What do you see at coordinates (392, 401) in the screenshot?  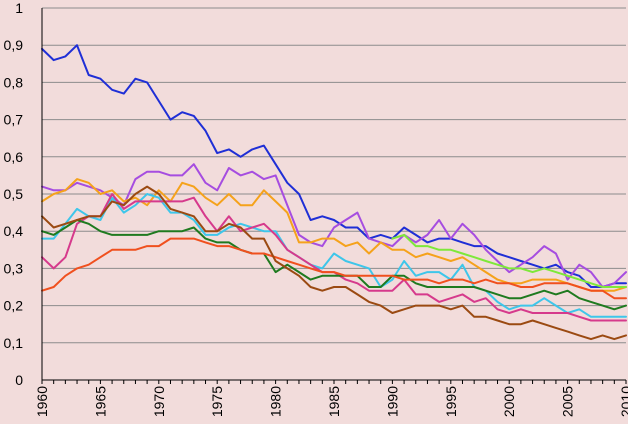 I see `x-tick-label: 1990` at bounding box center [392, 401].